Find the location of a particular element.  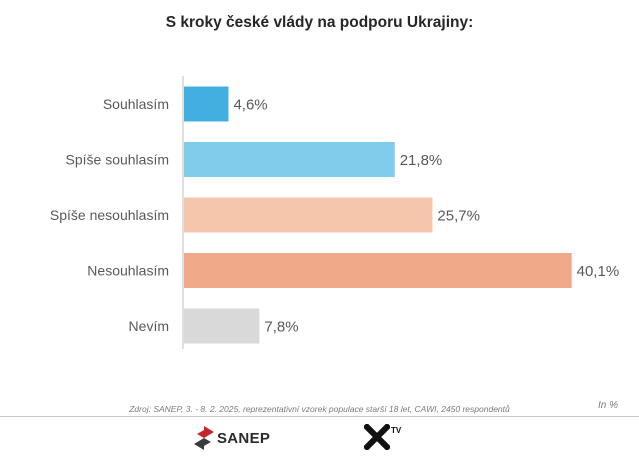

data-label: 25,7% is located at coordinates (458, 216).